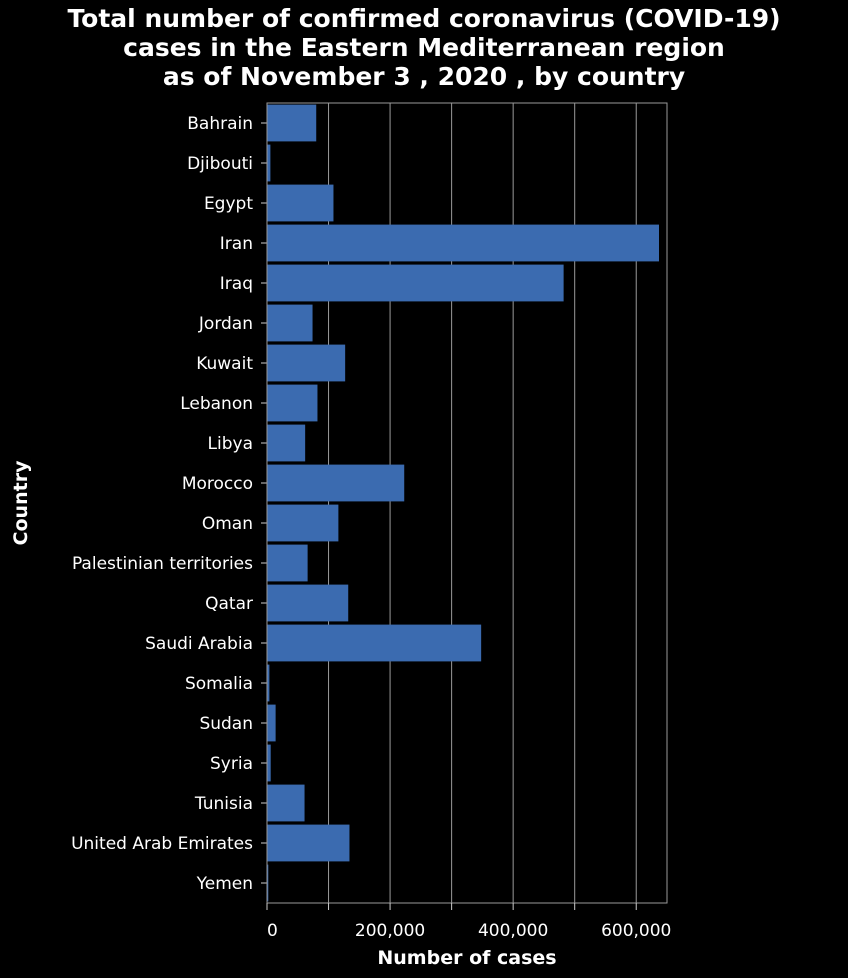  What do you see at coordinates (224, 364) in the screenshot?
I see `y-tick-label: Kuwait` at bounding box center [224, 364].